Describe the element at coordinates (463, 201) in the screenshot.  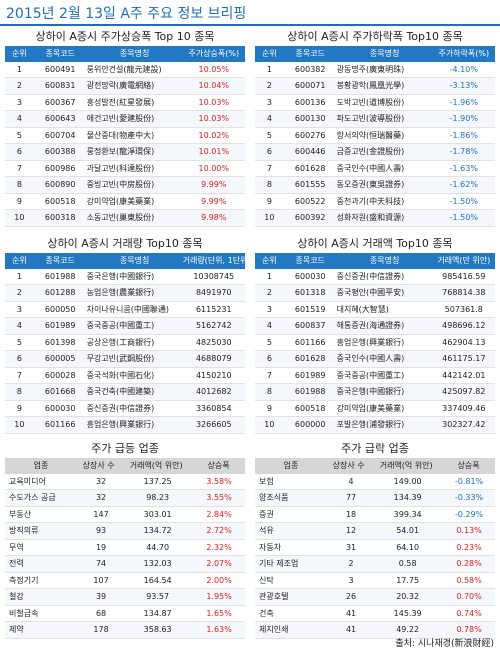
I see `cell: -1.50%` at that location.